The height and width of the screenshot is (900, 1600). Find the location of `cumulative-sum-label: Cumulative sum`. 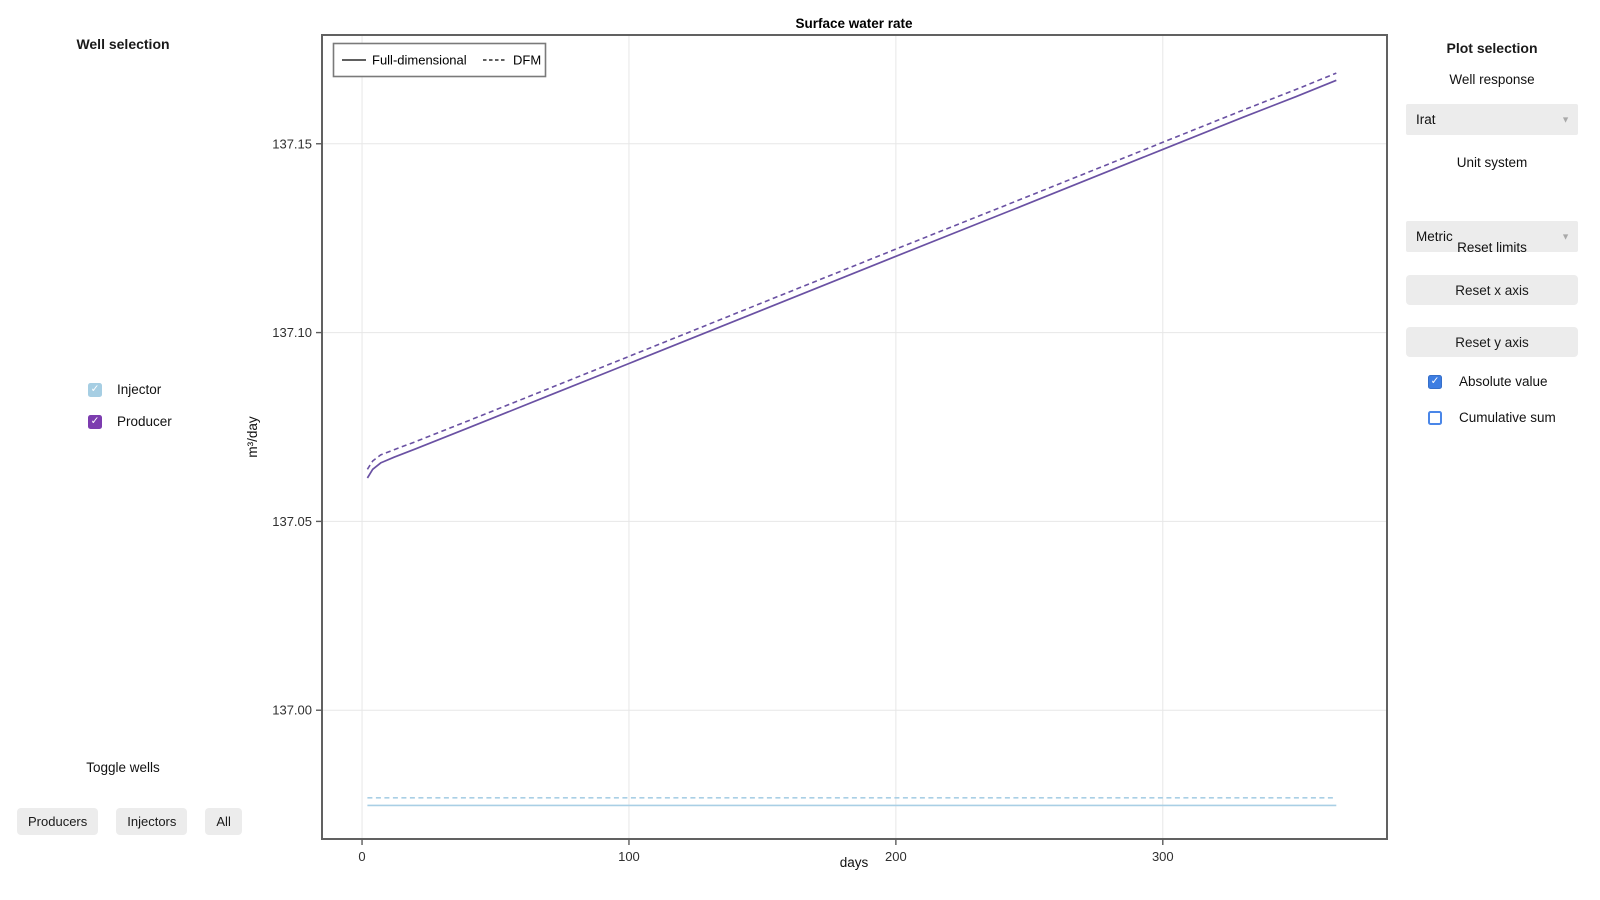

cumulative-sum-label: Cumulative sum is located at coordinates (1507, 417).